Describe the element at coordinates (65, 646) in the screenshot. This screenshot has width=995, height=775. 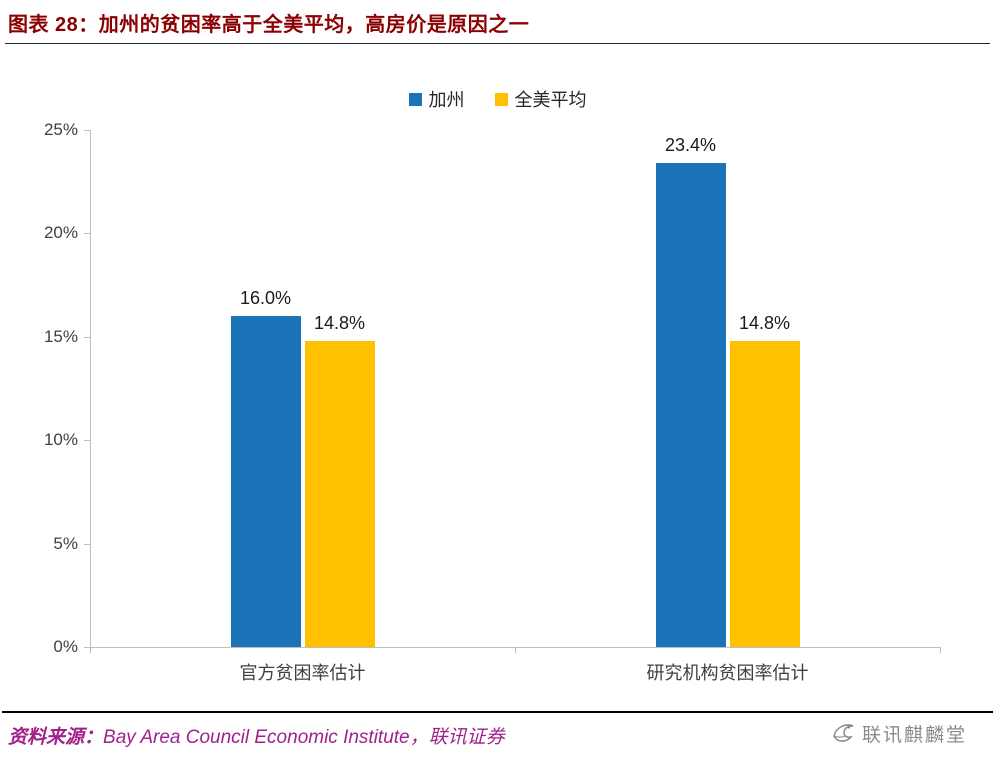
I see `y-axis-tick-label: 0%` at that location.